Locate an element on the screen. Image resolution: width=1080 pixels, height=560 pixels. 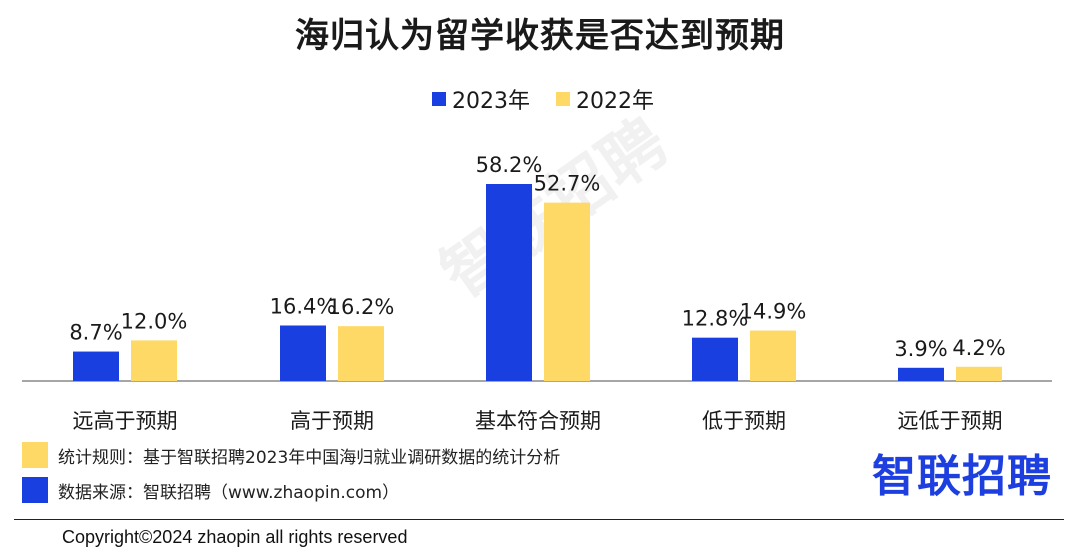
legend-label-0: 2023年 is located at coordinates (491, 101).